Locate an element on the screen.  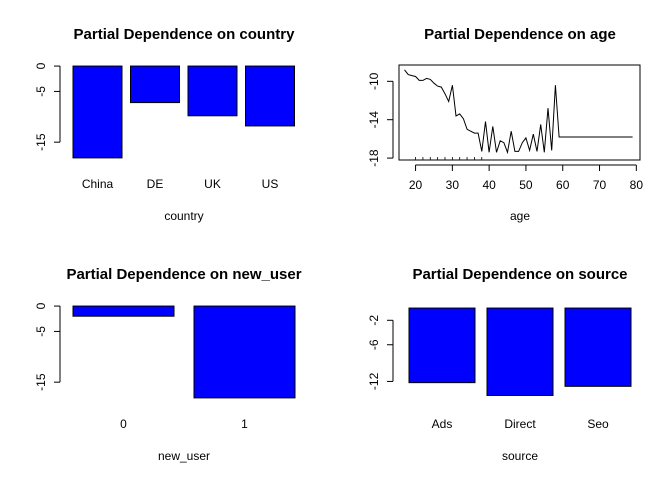
chart-title: Partial Dependence on country is located at coordinates (185, 34).